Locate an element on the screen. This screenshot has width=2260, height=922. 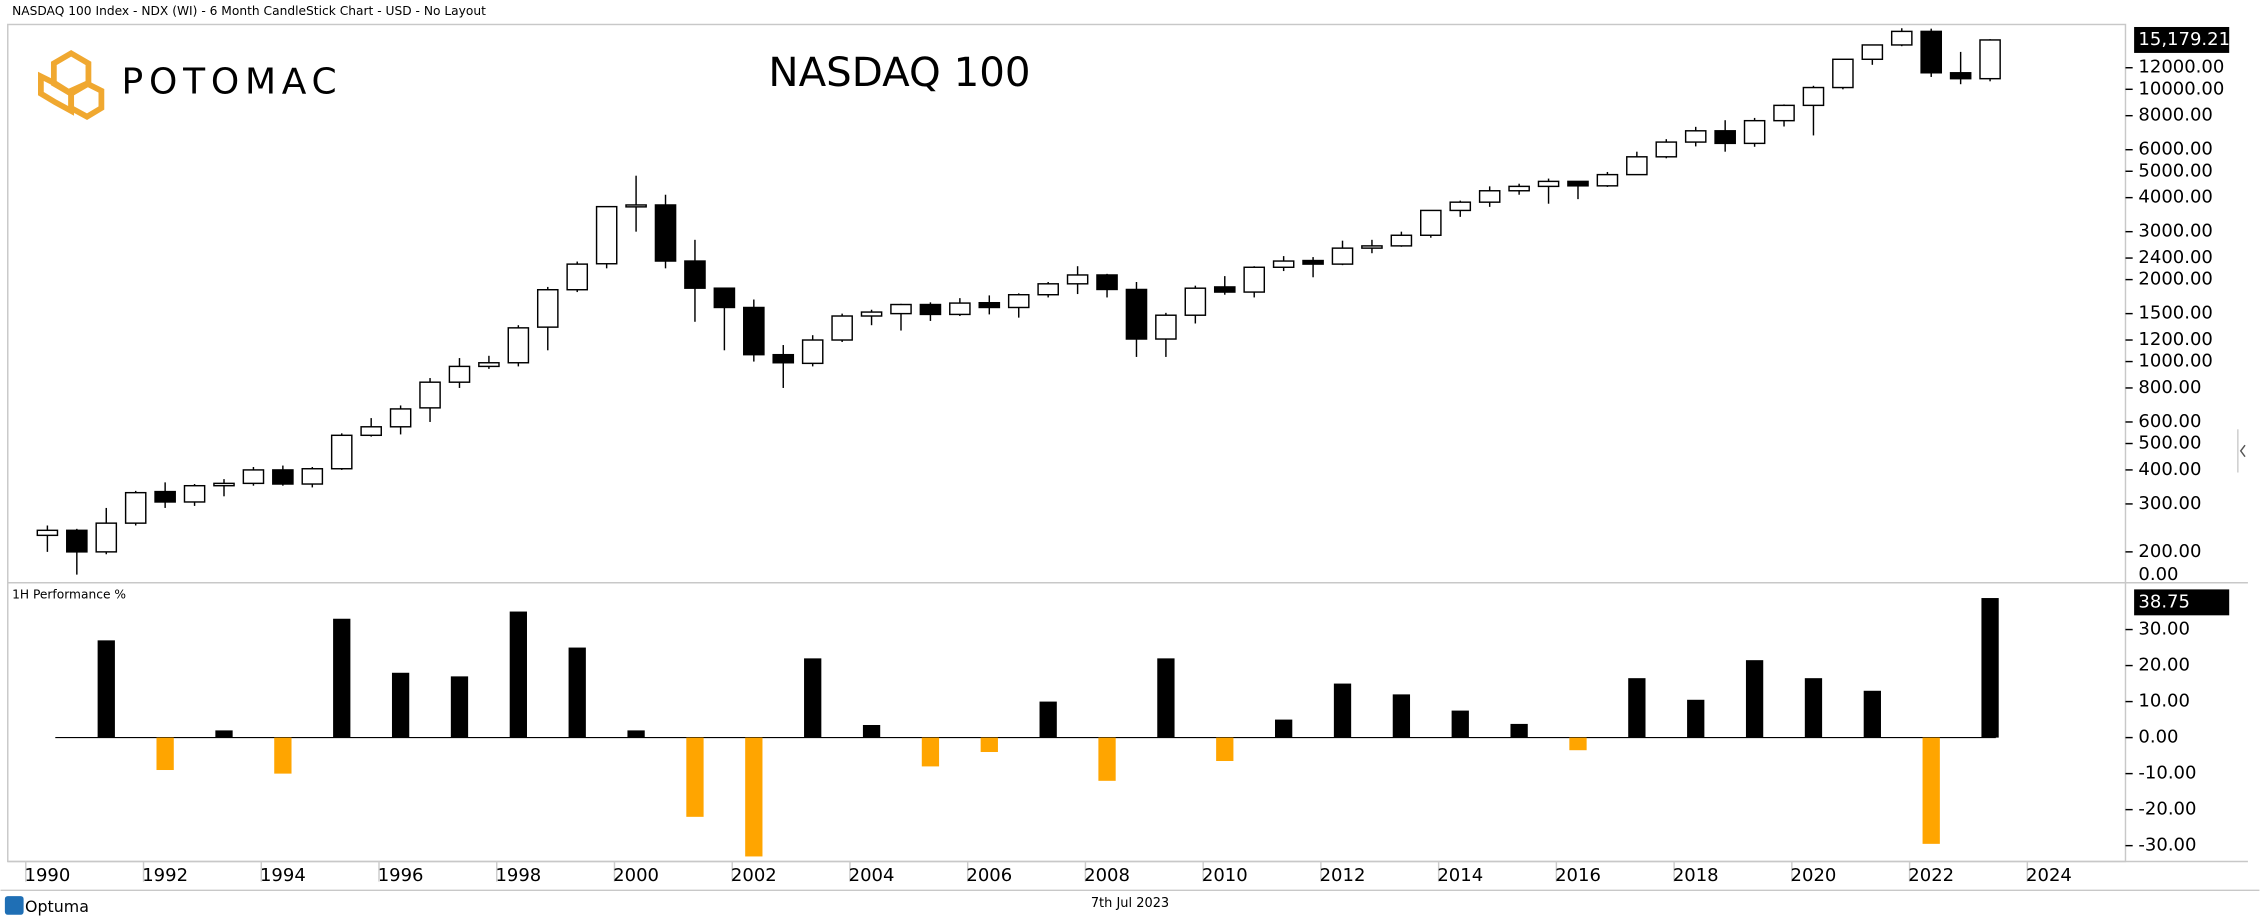
y-floor-label: 0.00 is located at coordinates (2158, 574).